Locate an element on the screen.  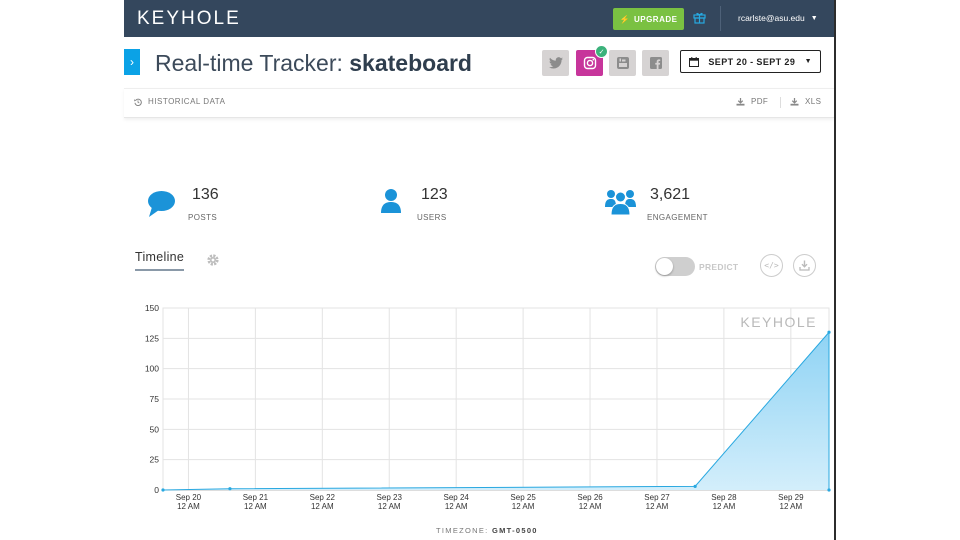
x-tick-label: Sep 21 is located at coordinates (256, 497).